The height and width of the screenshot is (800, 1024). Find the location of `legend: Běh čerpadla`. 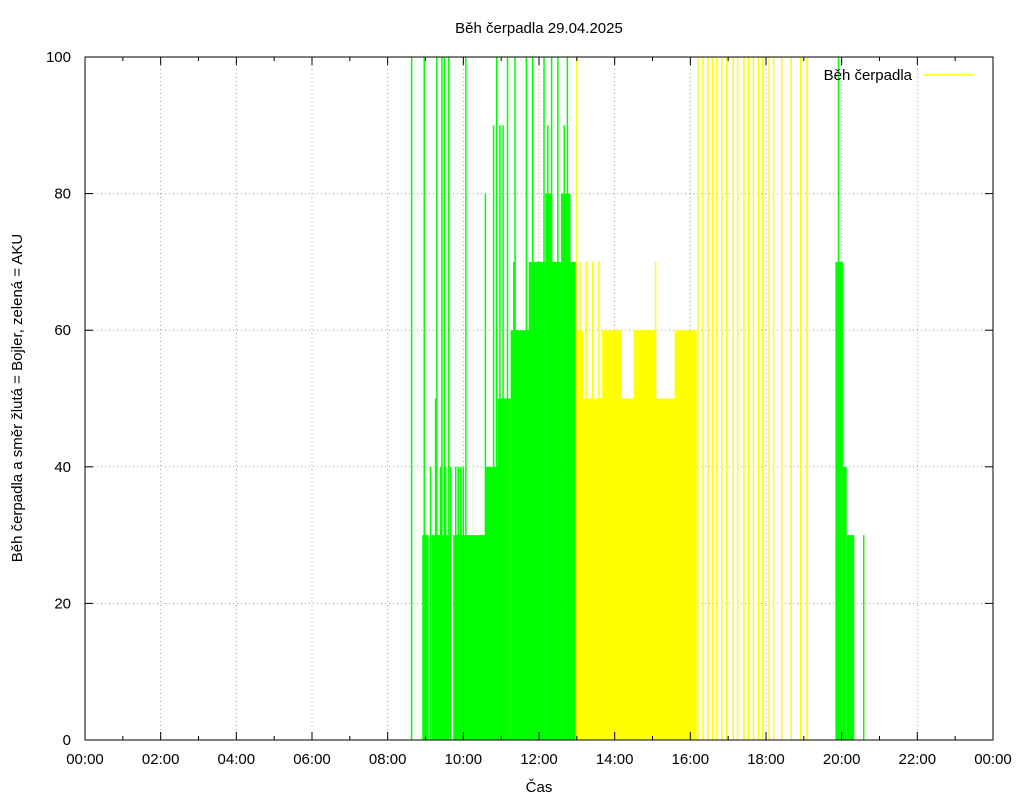

legend: Běh čerpadla is located at coordinates (899, 75).